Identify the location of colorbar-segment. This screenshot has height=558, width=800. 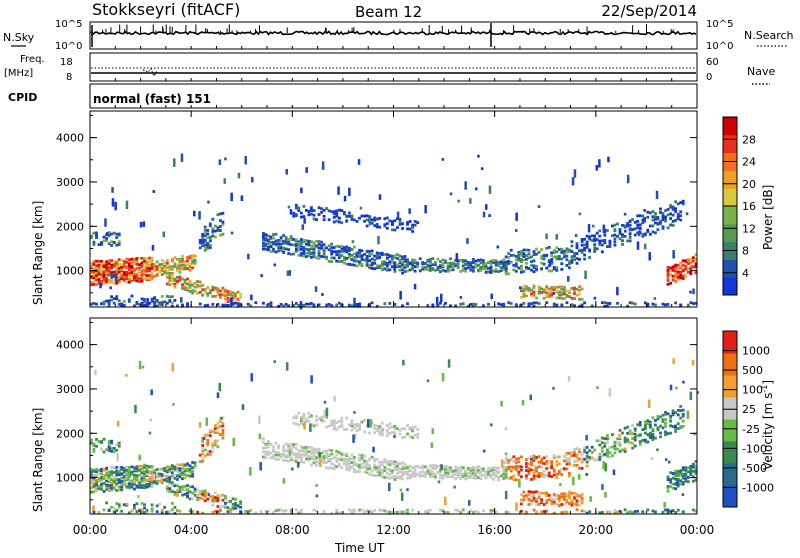
(730, 408).